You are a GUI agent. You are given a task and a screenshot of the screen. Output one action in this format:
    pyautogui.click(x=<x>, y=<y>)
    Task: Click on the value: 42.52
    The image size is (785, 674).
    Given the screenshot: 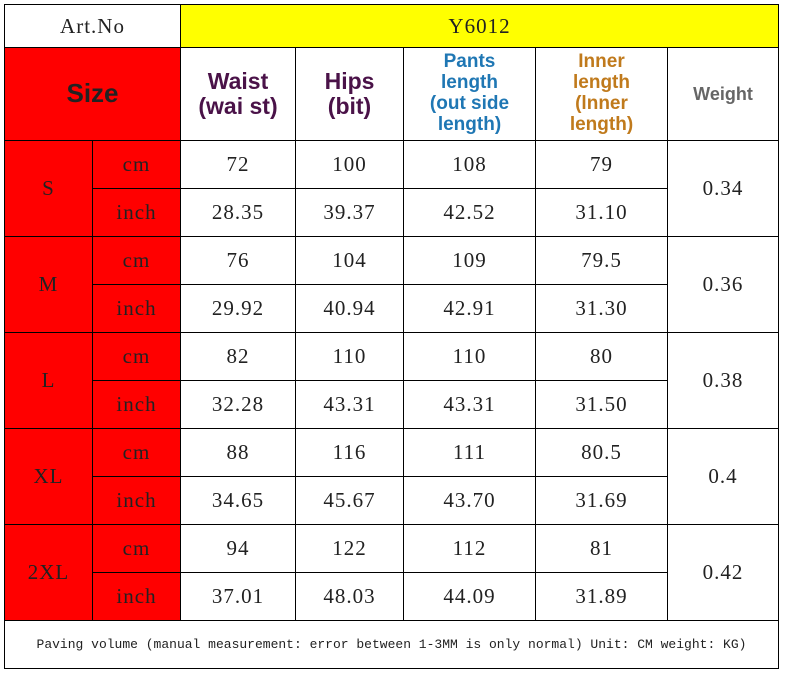 What is the action you would take?
    pyautogui.click(x=469, y=212)
    